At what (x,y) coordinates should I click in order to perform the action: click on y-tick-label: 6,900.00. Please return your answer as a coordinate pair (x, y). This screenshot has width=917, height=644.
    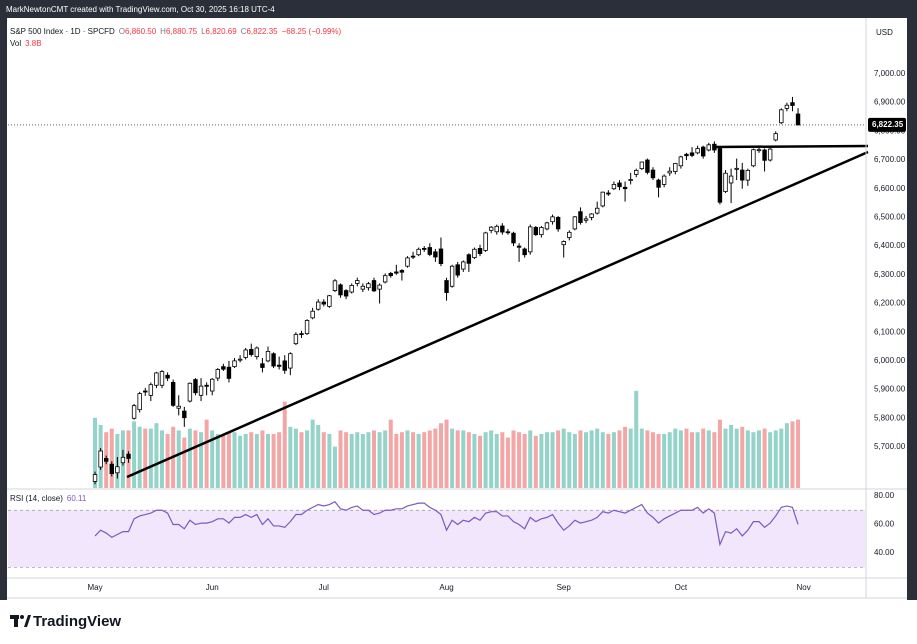
    Looking at the image, I should click on (890, 102).